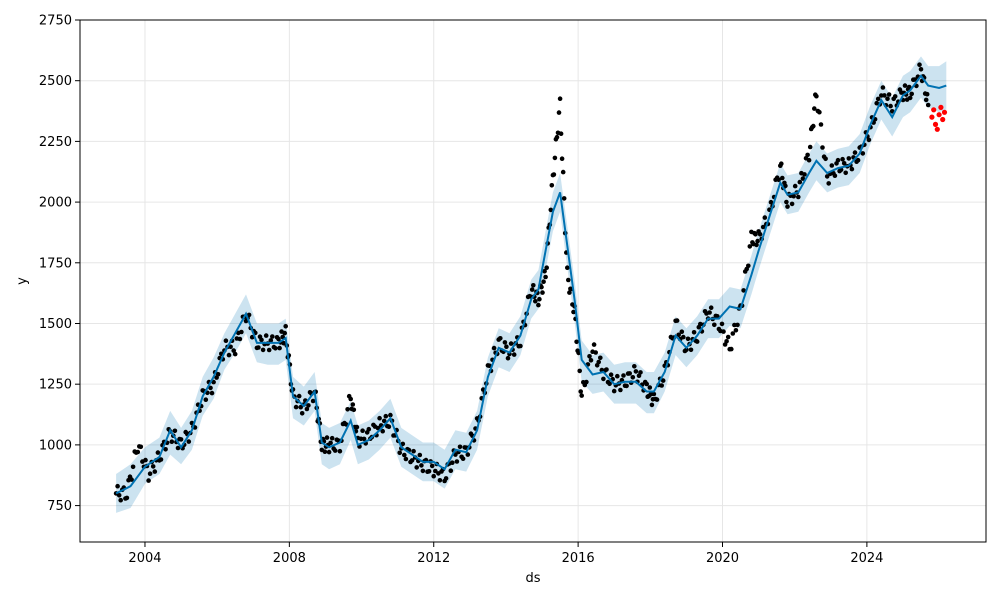 Image resolution: width=1000 pixels, height=600 pixels. Describe the element at coordinates (55, 385) in the screenshot. I see `y-tick-label: 1250` at that location.